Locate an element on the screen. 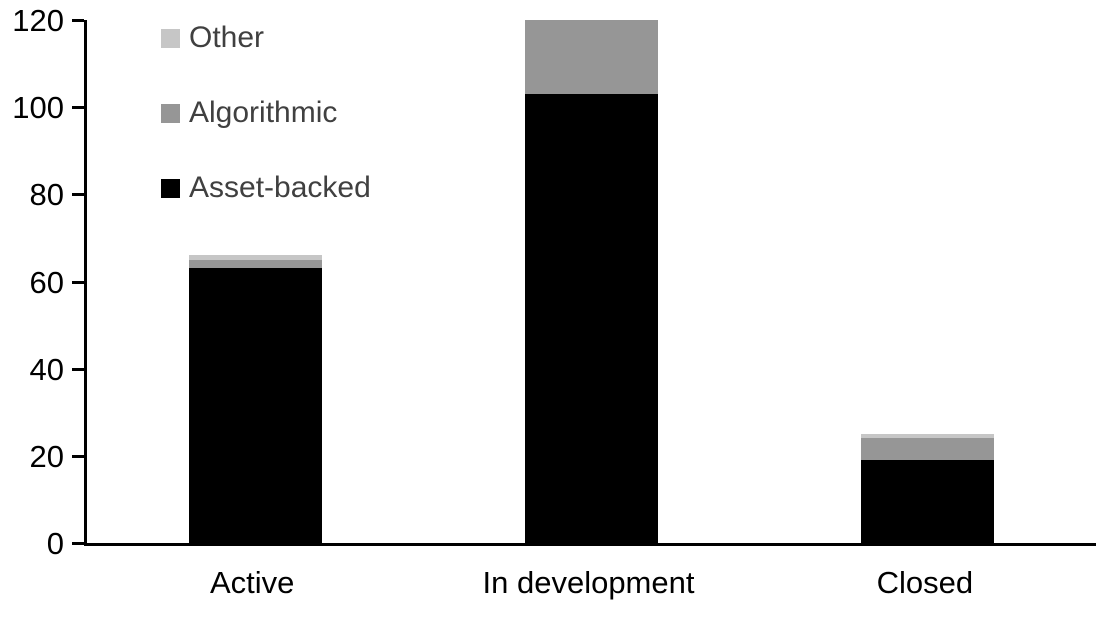  legend-item-algorithmic: Algorithmic is located at coordinates (266, 113).